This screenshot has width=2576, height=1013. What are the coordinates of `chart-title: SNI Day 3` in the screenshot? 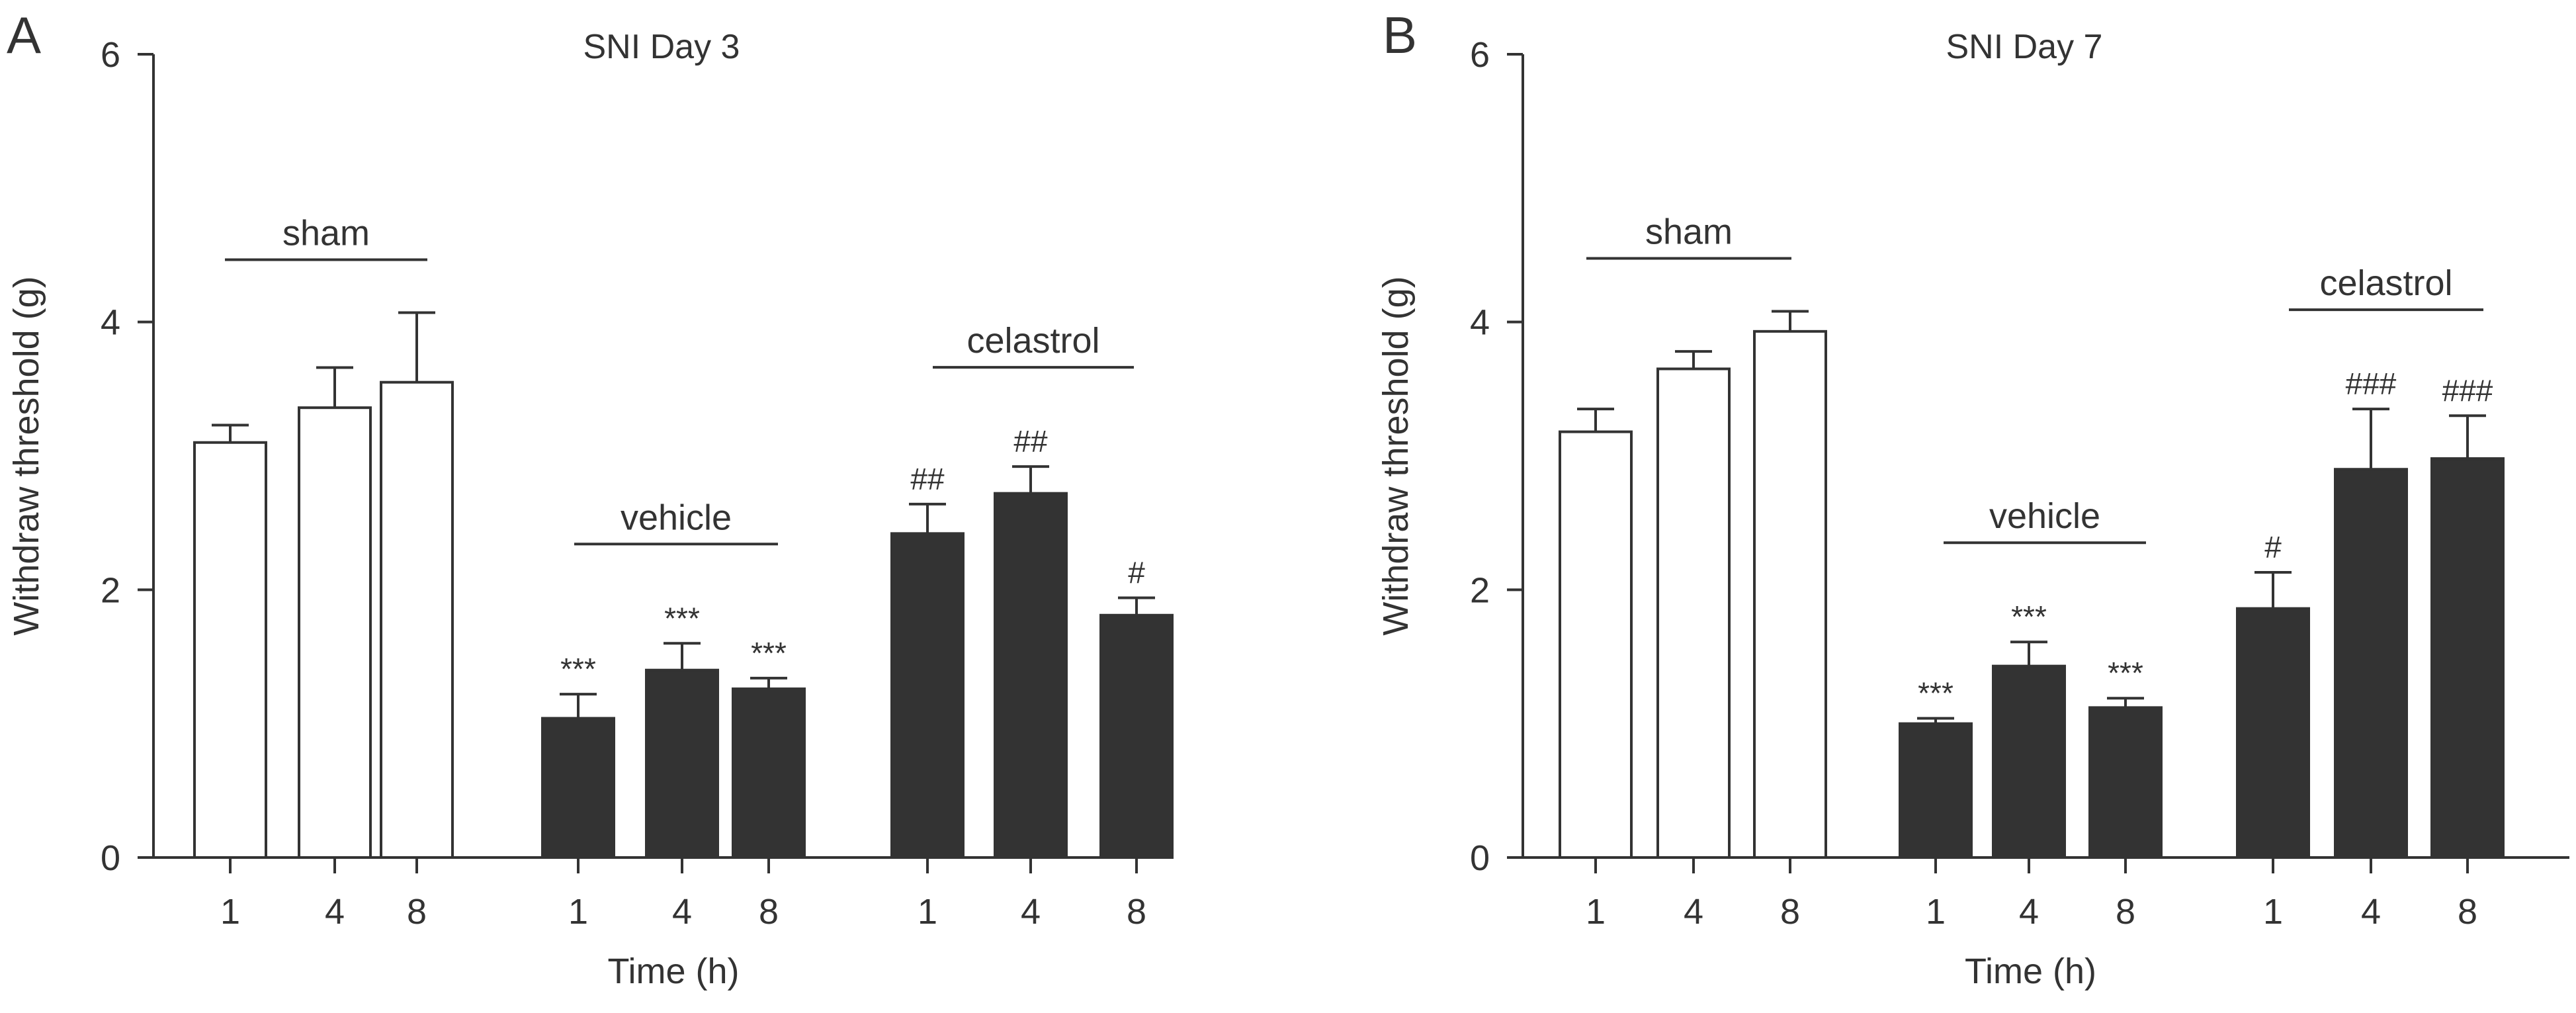 It's located at (661, 47).